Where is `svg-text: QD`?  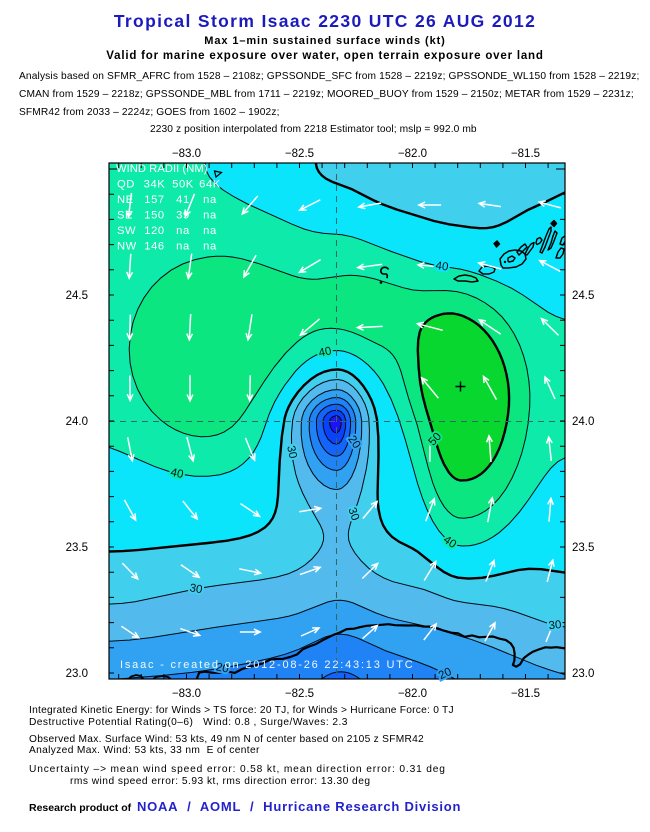
svg-text: QD is located at coordinates (126, 185).